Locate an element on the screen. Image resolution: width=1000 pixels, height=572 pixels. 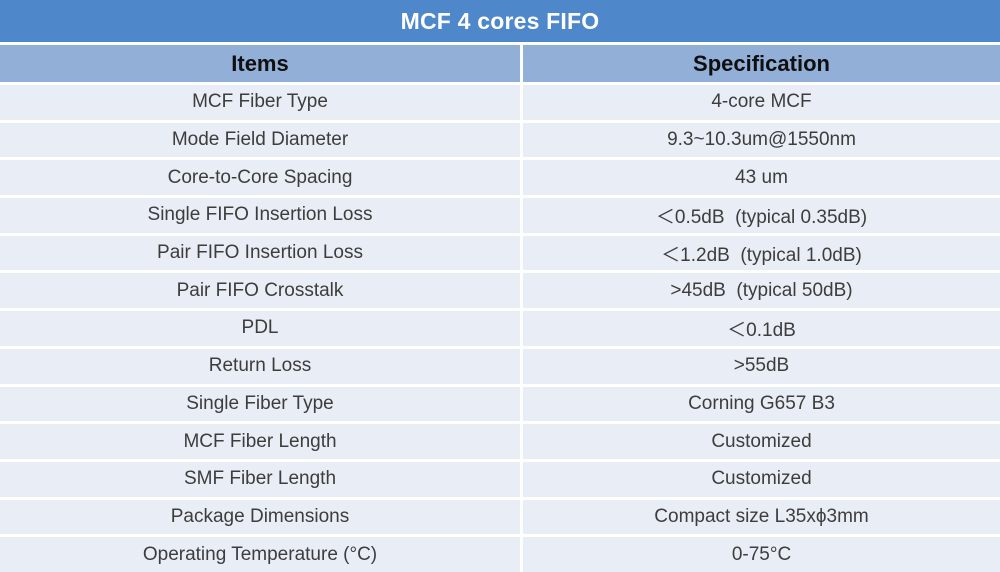
table-row: PDL ＜0.1dB is located at coordinates (500, 328).